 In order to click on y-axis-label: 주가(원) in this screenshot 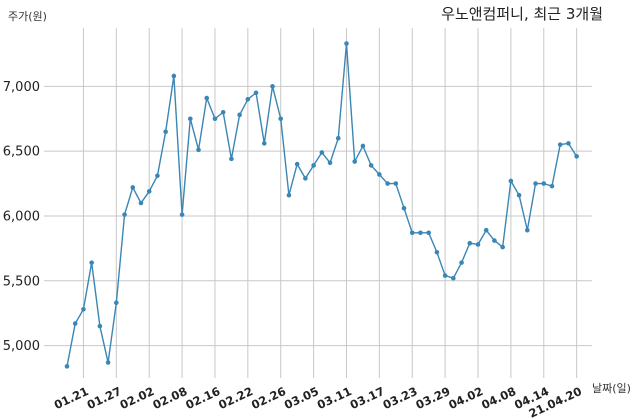, I will do `click(27, 16)`.